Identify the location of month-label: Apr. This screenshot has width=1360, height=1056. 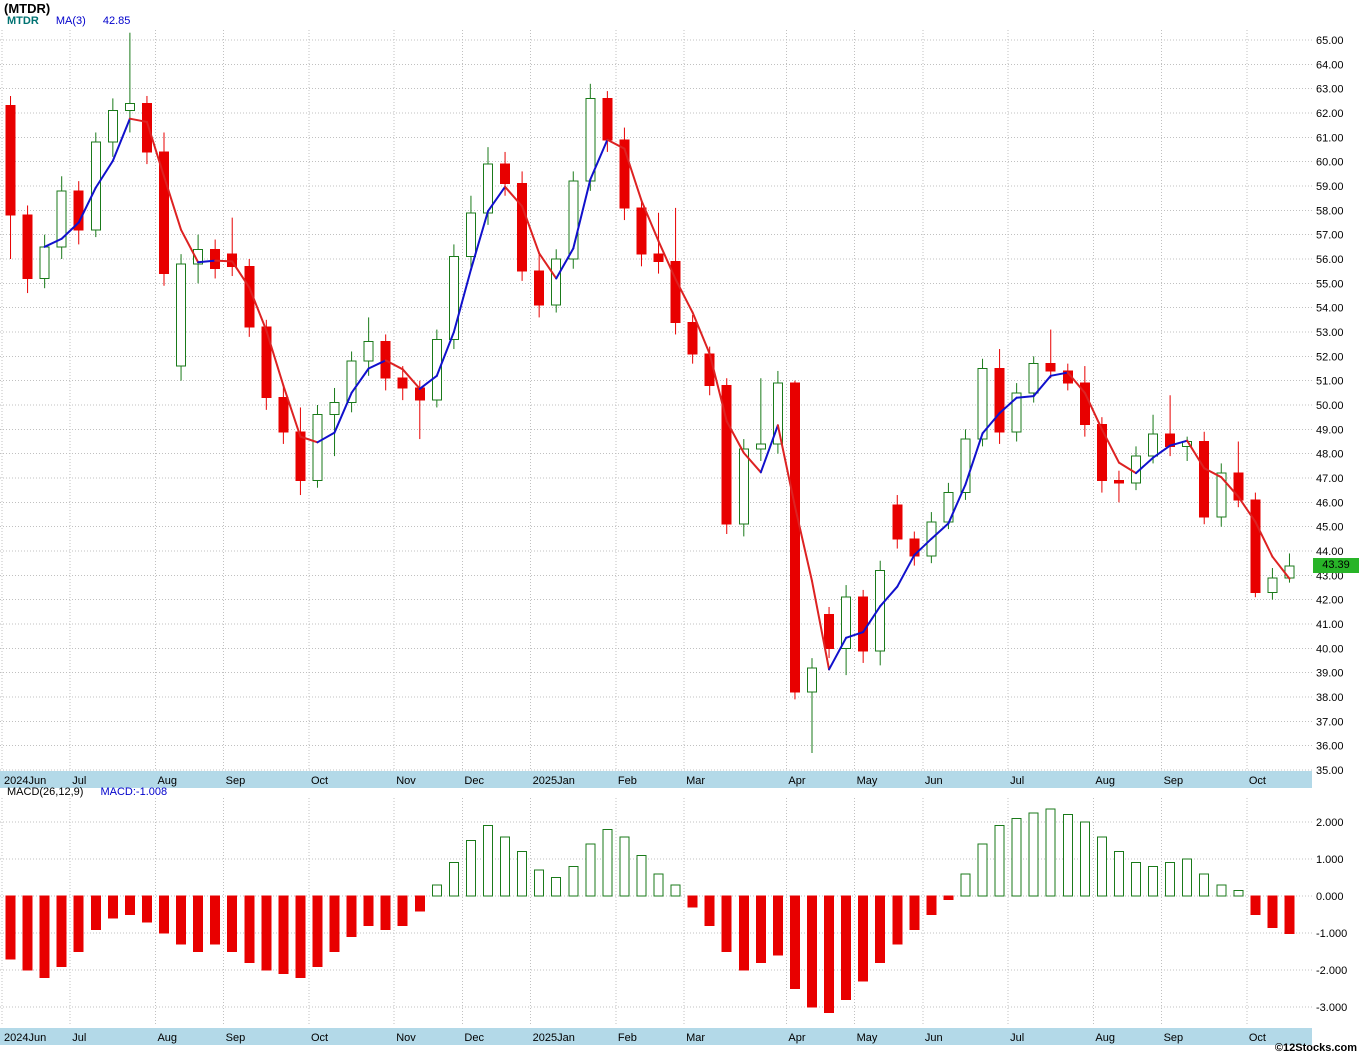
(796, 781).